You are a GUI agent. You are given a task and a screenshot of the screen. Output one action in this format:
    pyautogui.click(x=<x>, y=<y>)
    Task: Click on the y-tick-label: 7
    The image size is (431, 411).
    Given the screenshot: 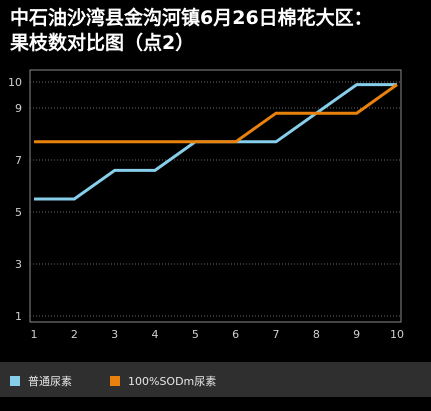 What is the action you would take?
    pyautogui.click(x=18, y=160)
    